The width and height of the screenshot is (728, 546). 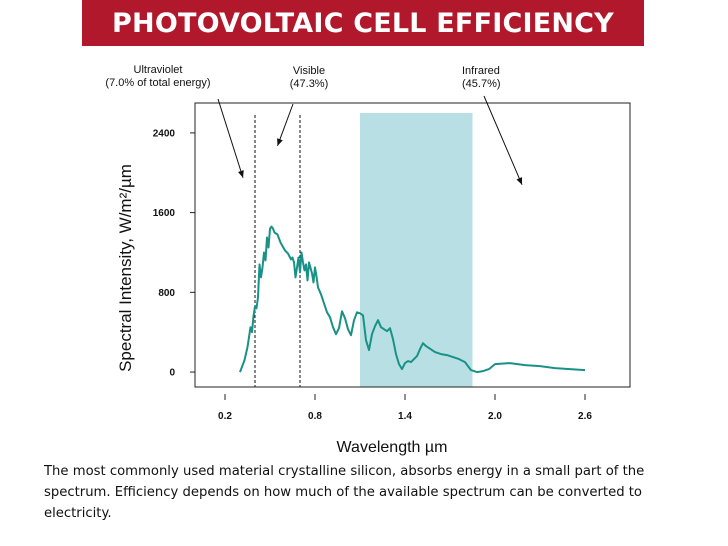 What do you see at coordinates (392, 447) in the screenshot?
I see `x-axis-label: Wavelength µm` at bounding box center [392, 447].